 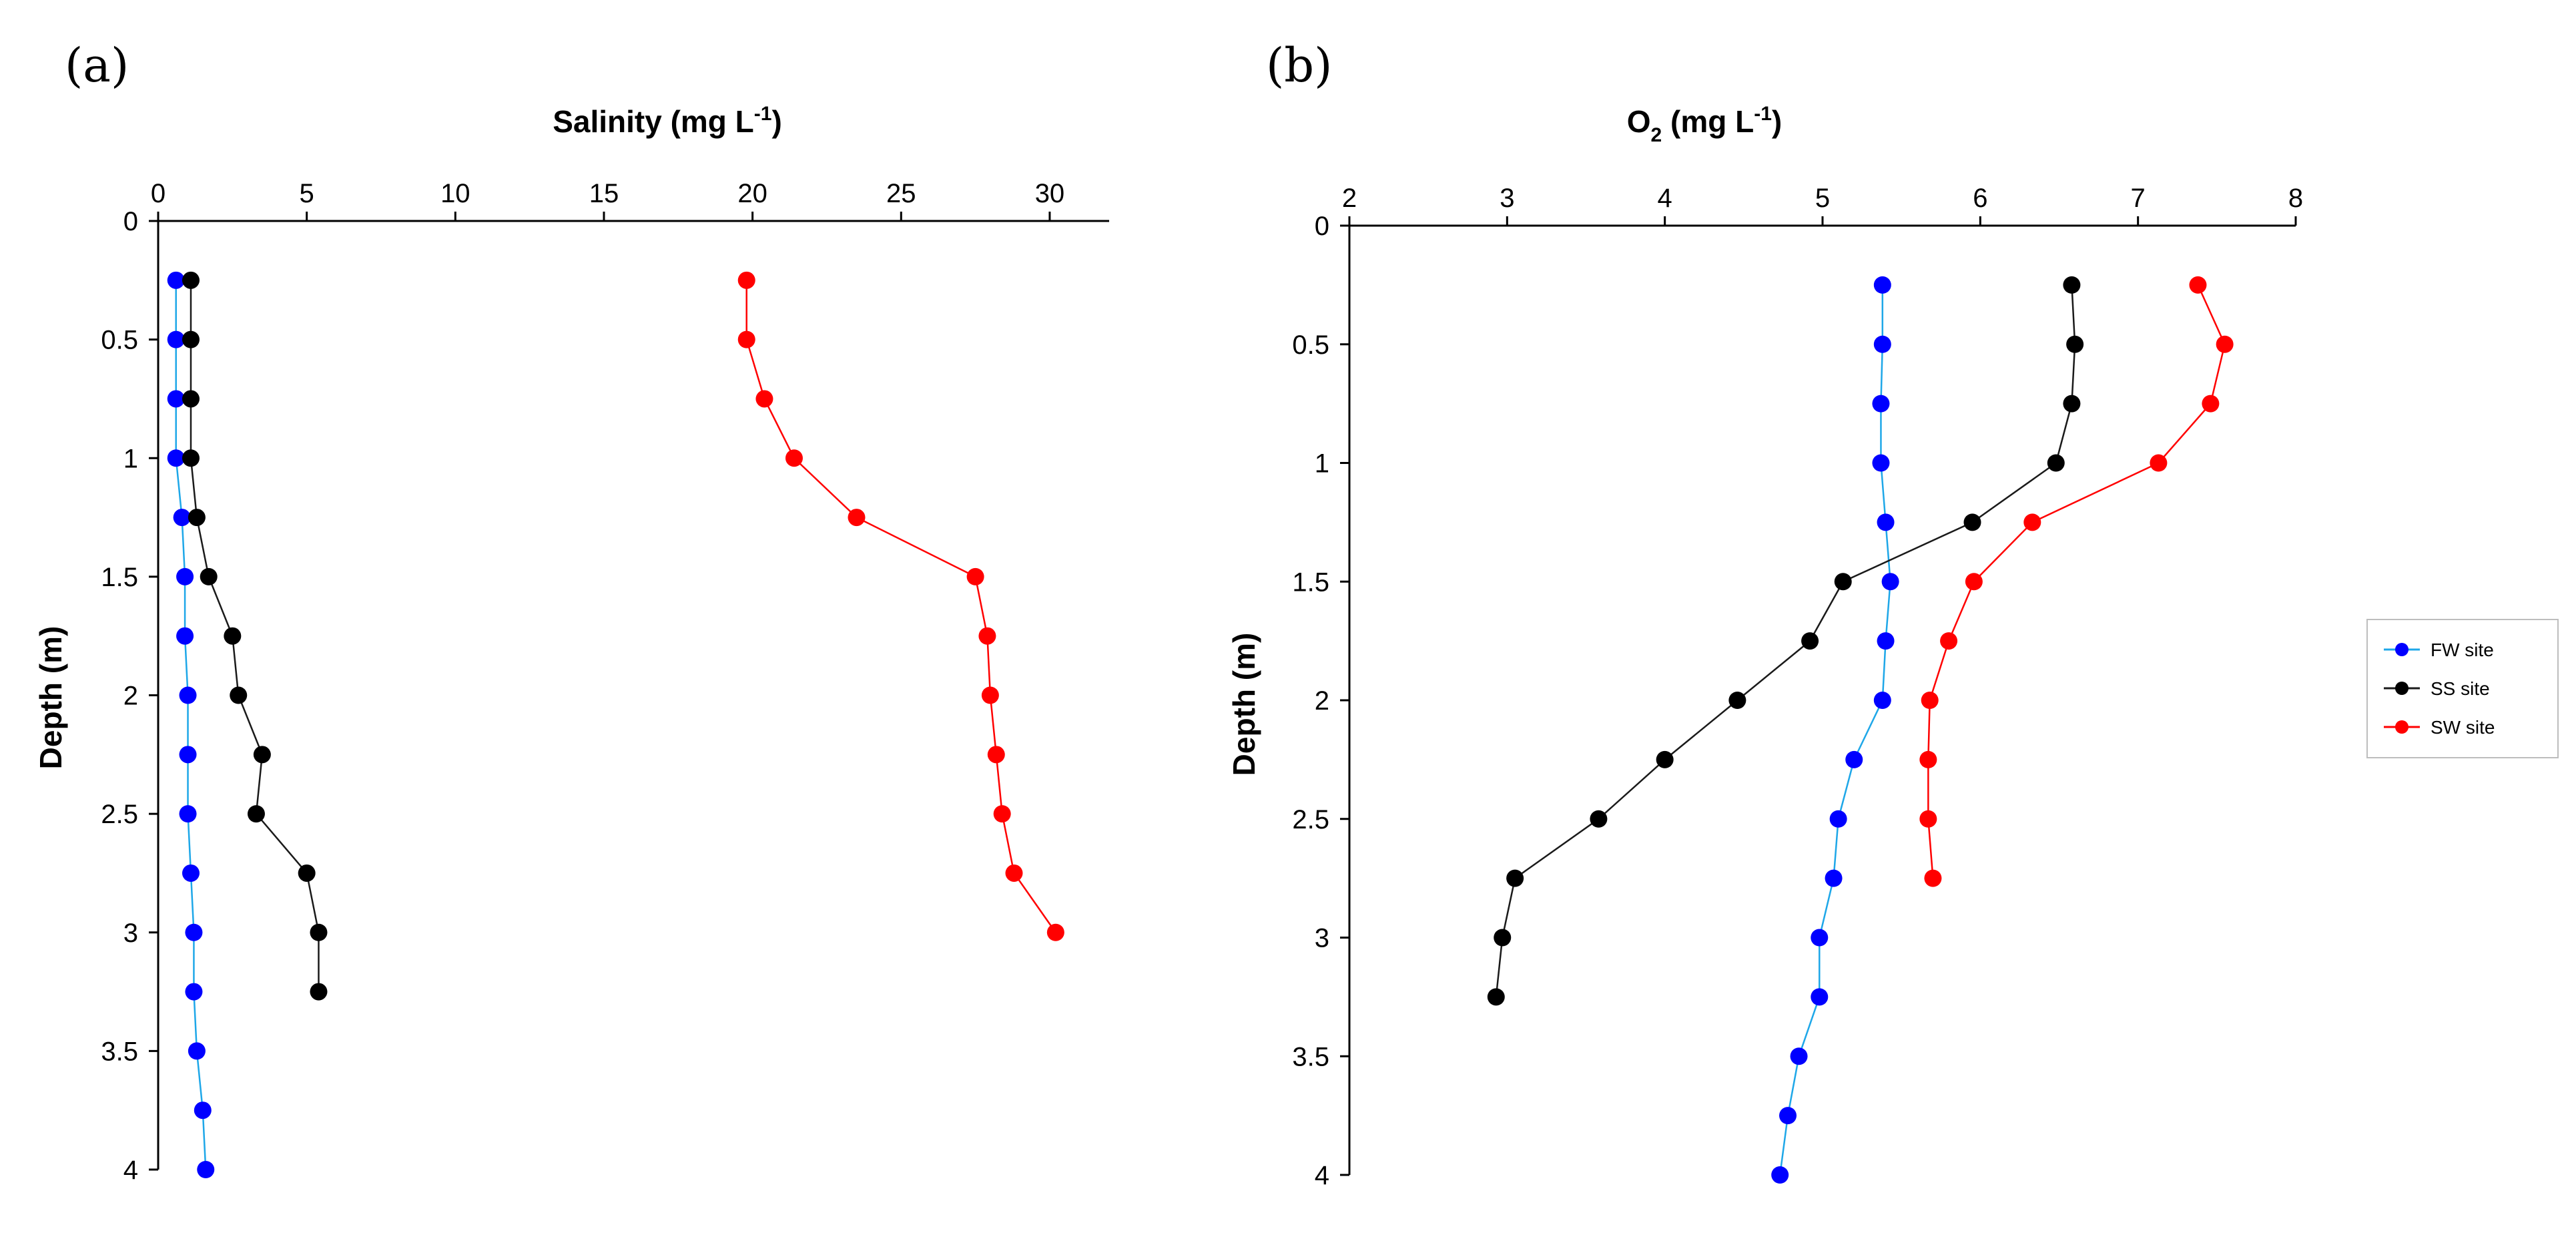 I want to click on x-tick-label: 10, so click(x=455, y=194).